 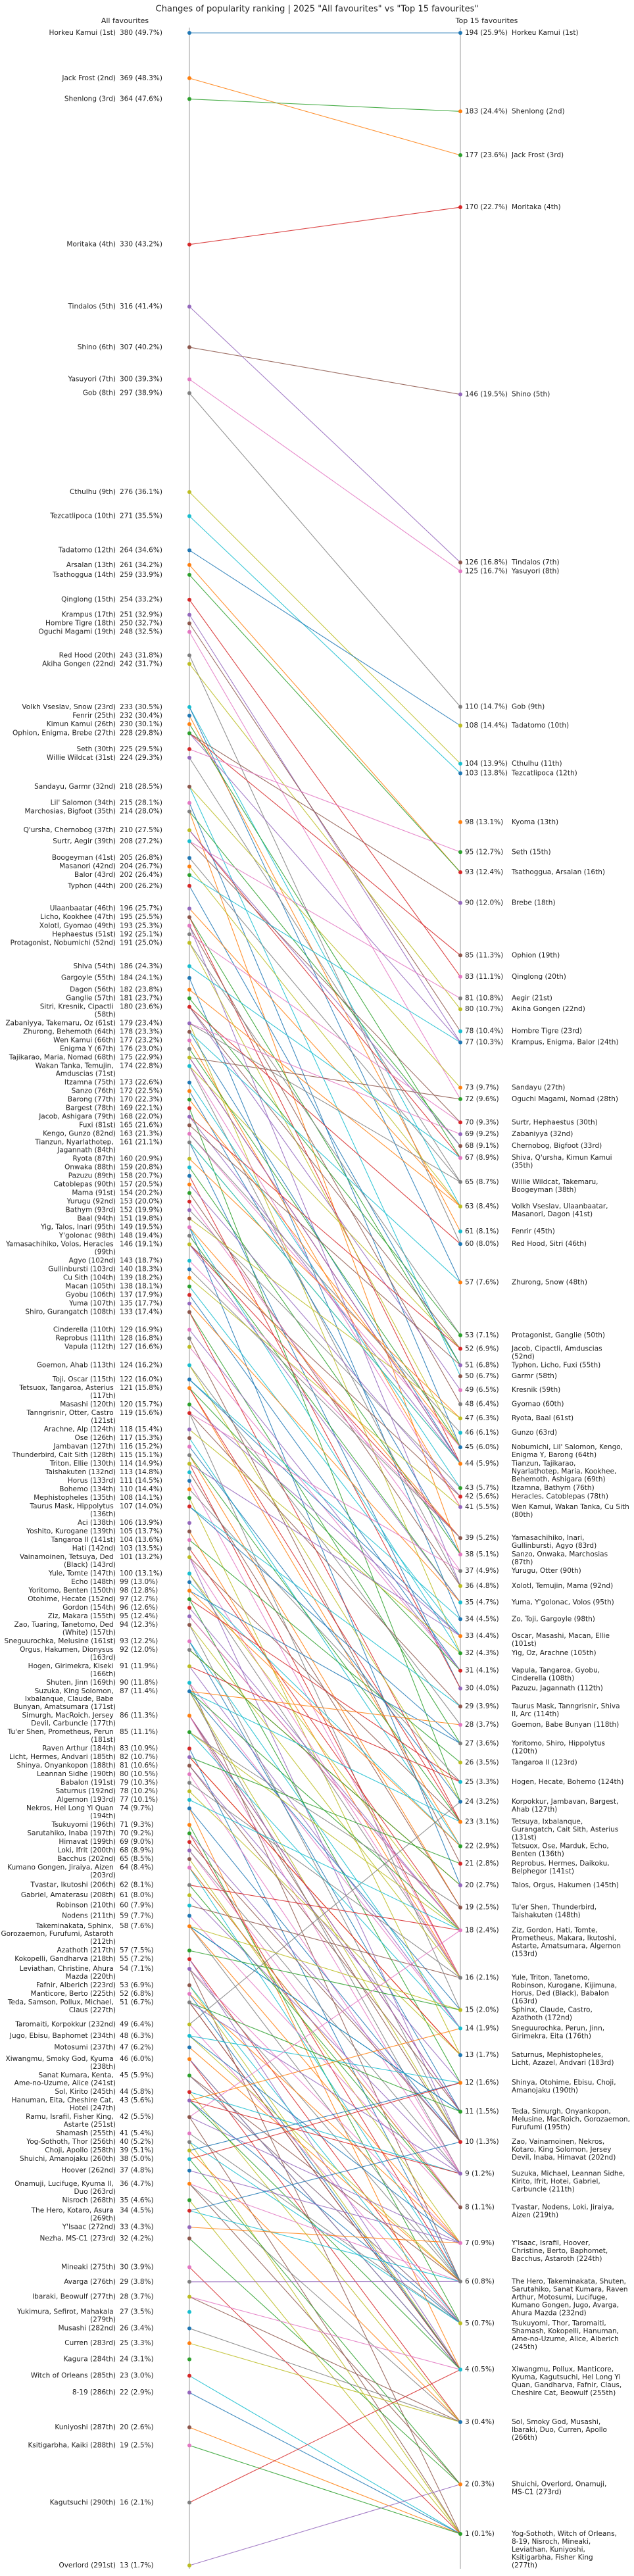 What do you see at coordinates (482, 1554) in the screenshot?
I see `value-label: 38 (5.1%)` at bounding box center [482, 1554].